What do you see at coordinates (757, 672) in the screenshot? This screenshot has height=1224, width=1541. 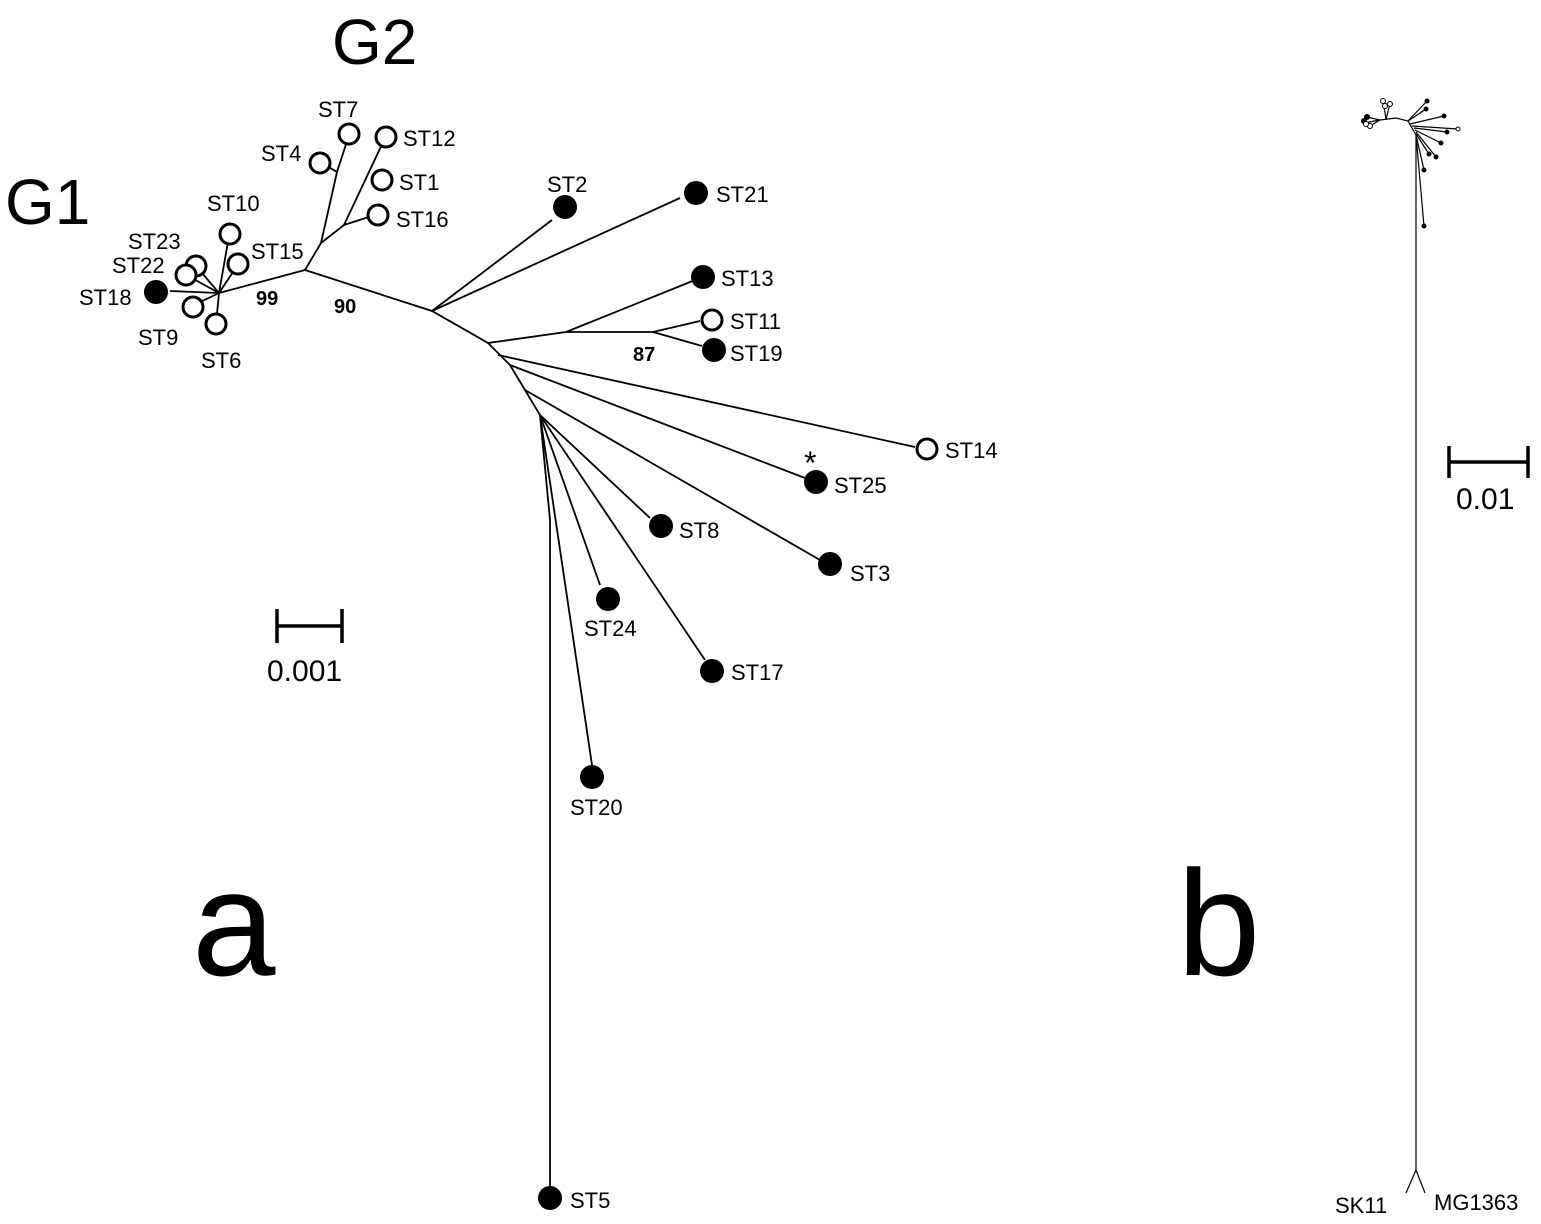 I see `label-st17: ST17` at bounding box center [757, 672].